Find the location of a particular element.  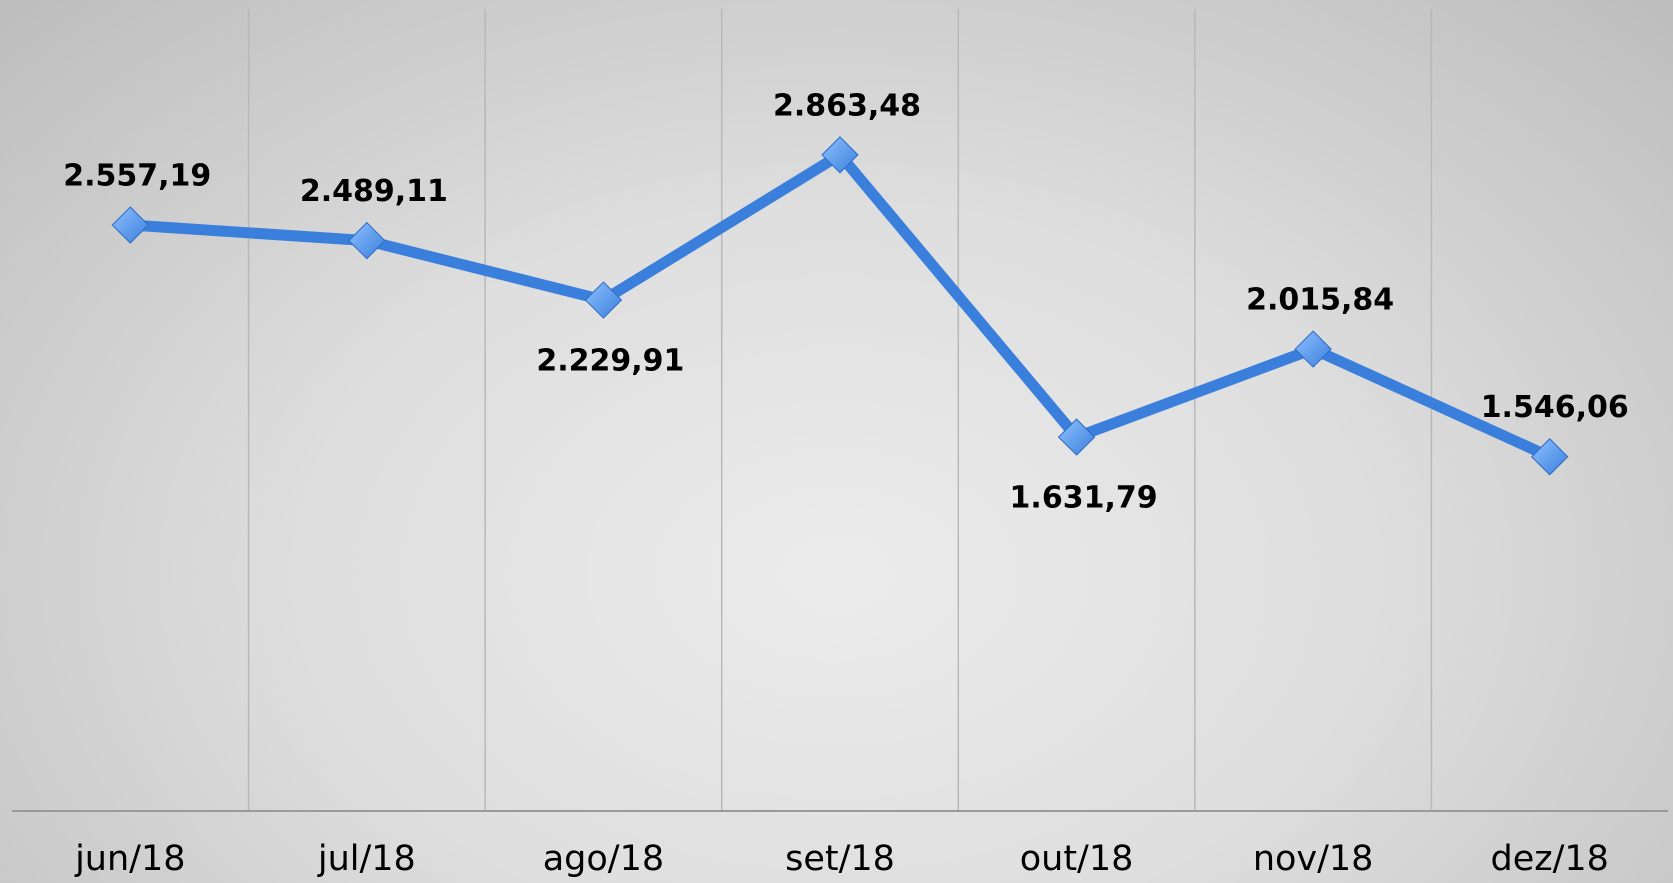

x-tick-label: set/18 is located at coordinates (840, 859).